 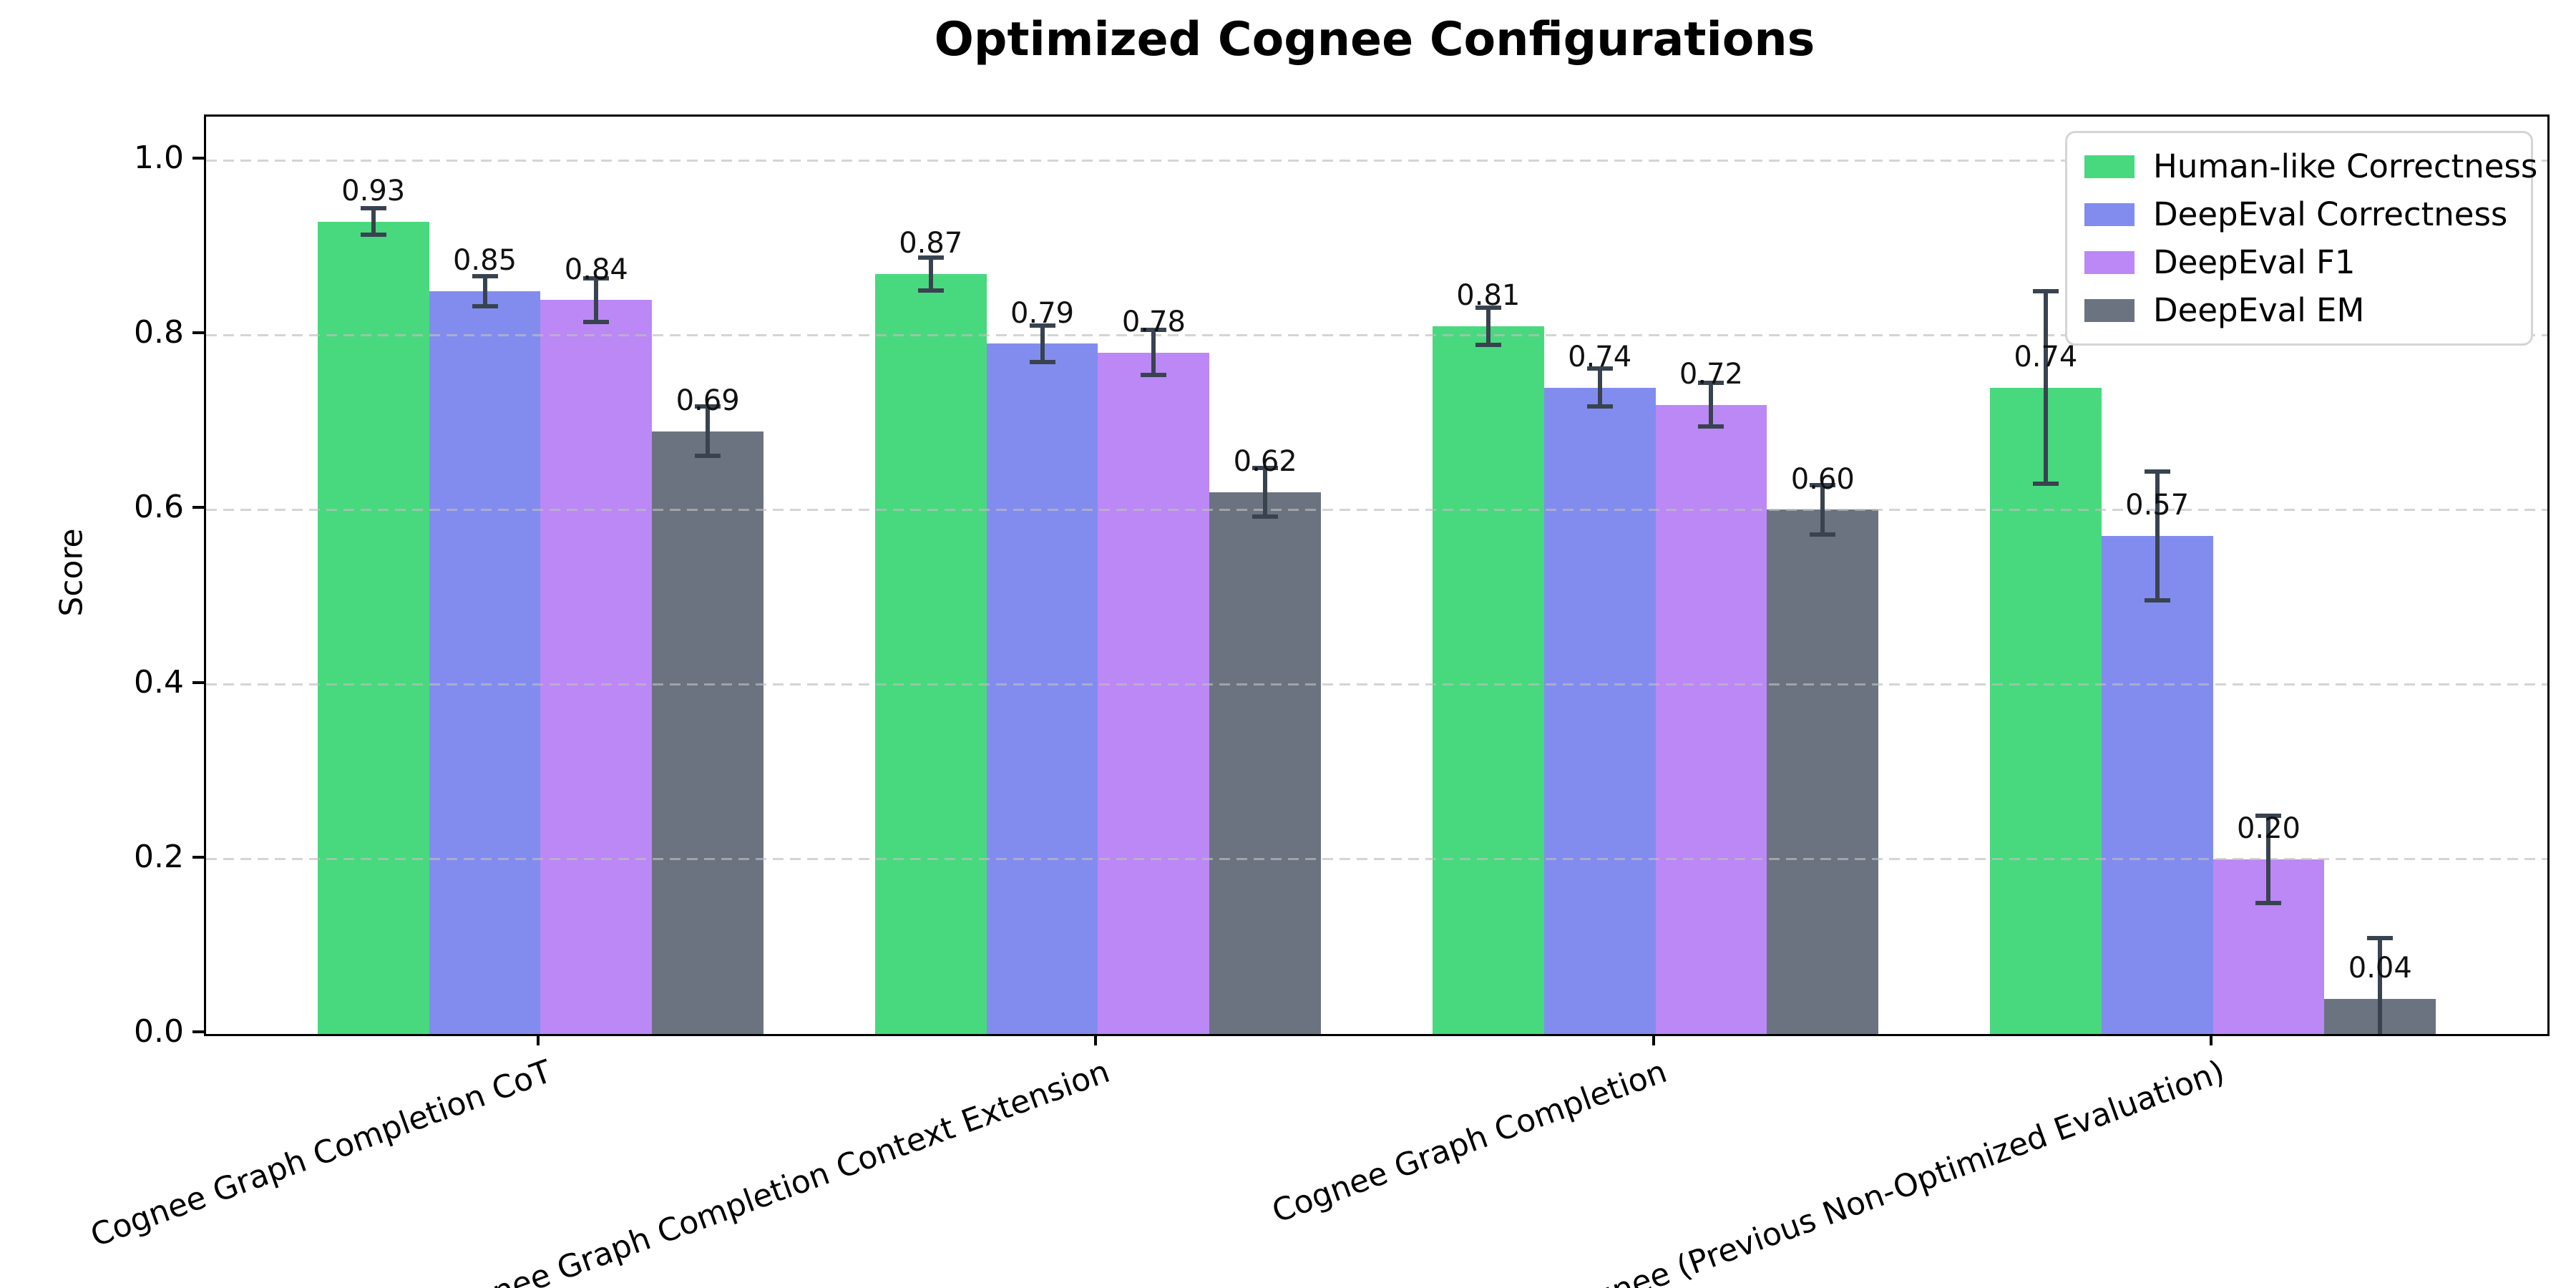 What do you see at coordinates (484, 261) in the screenshot?
I see `bar-value-label: 0.85` at bounding box center [484, 261].